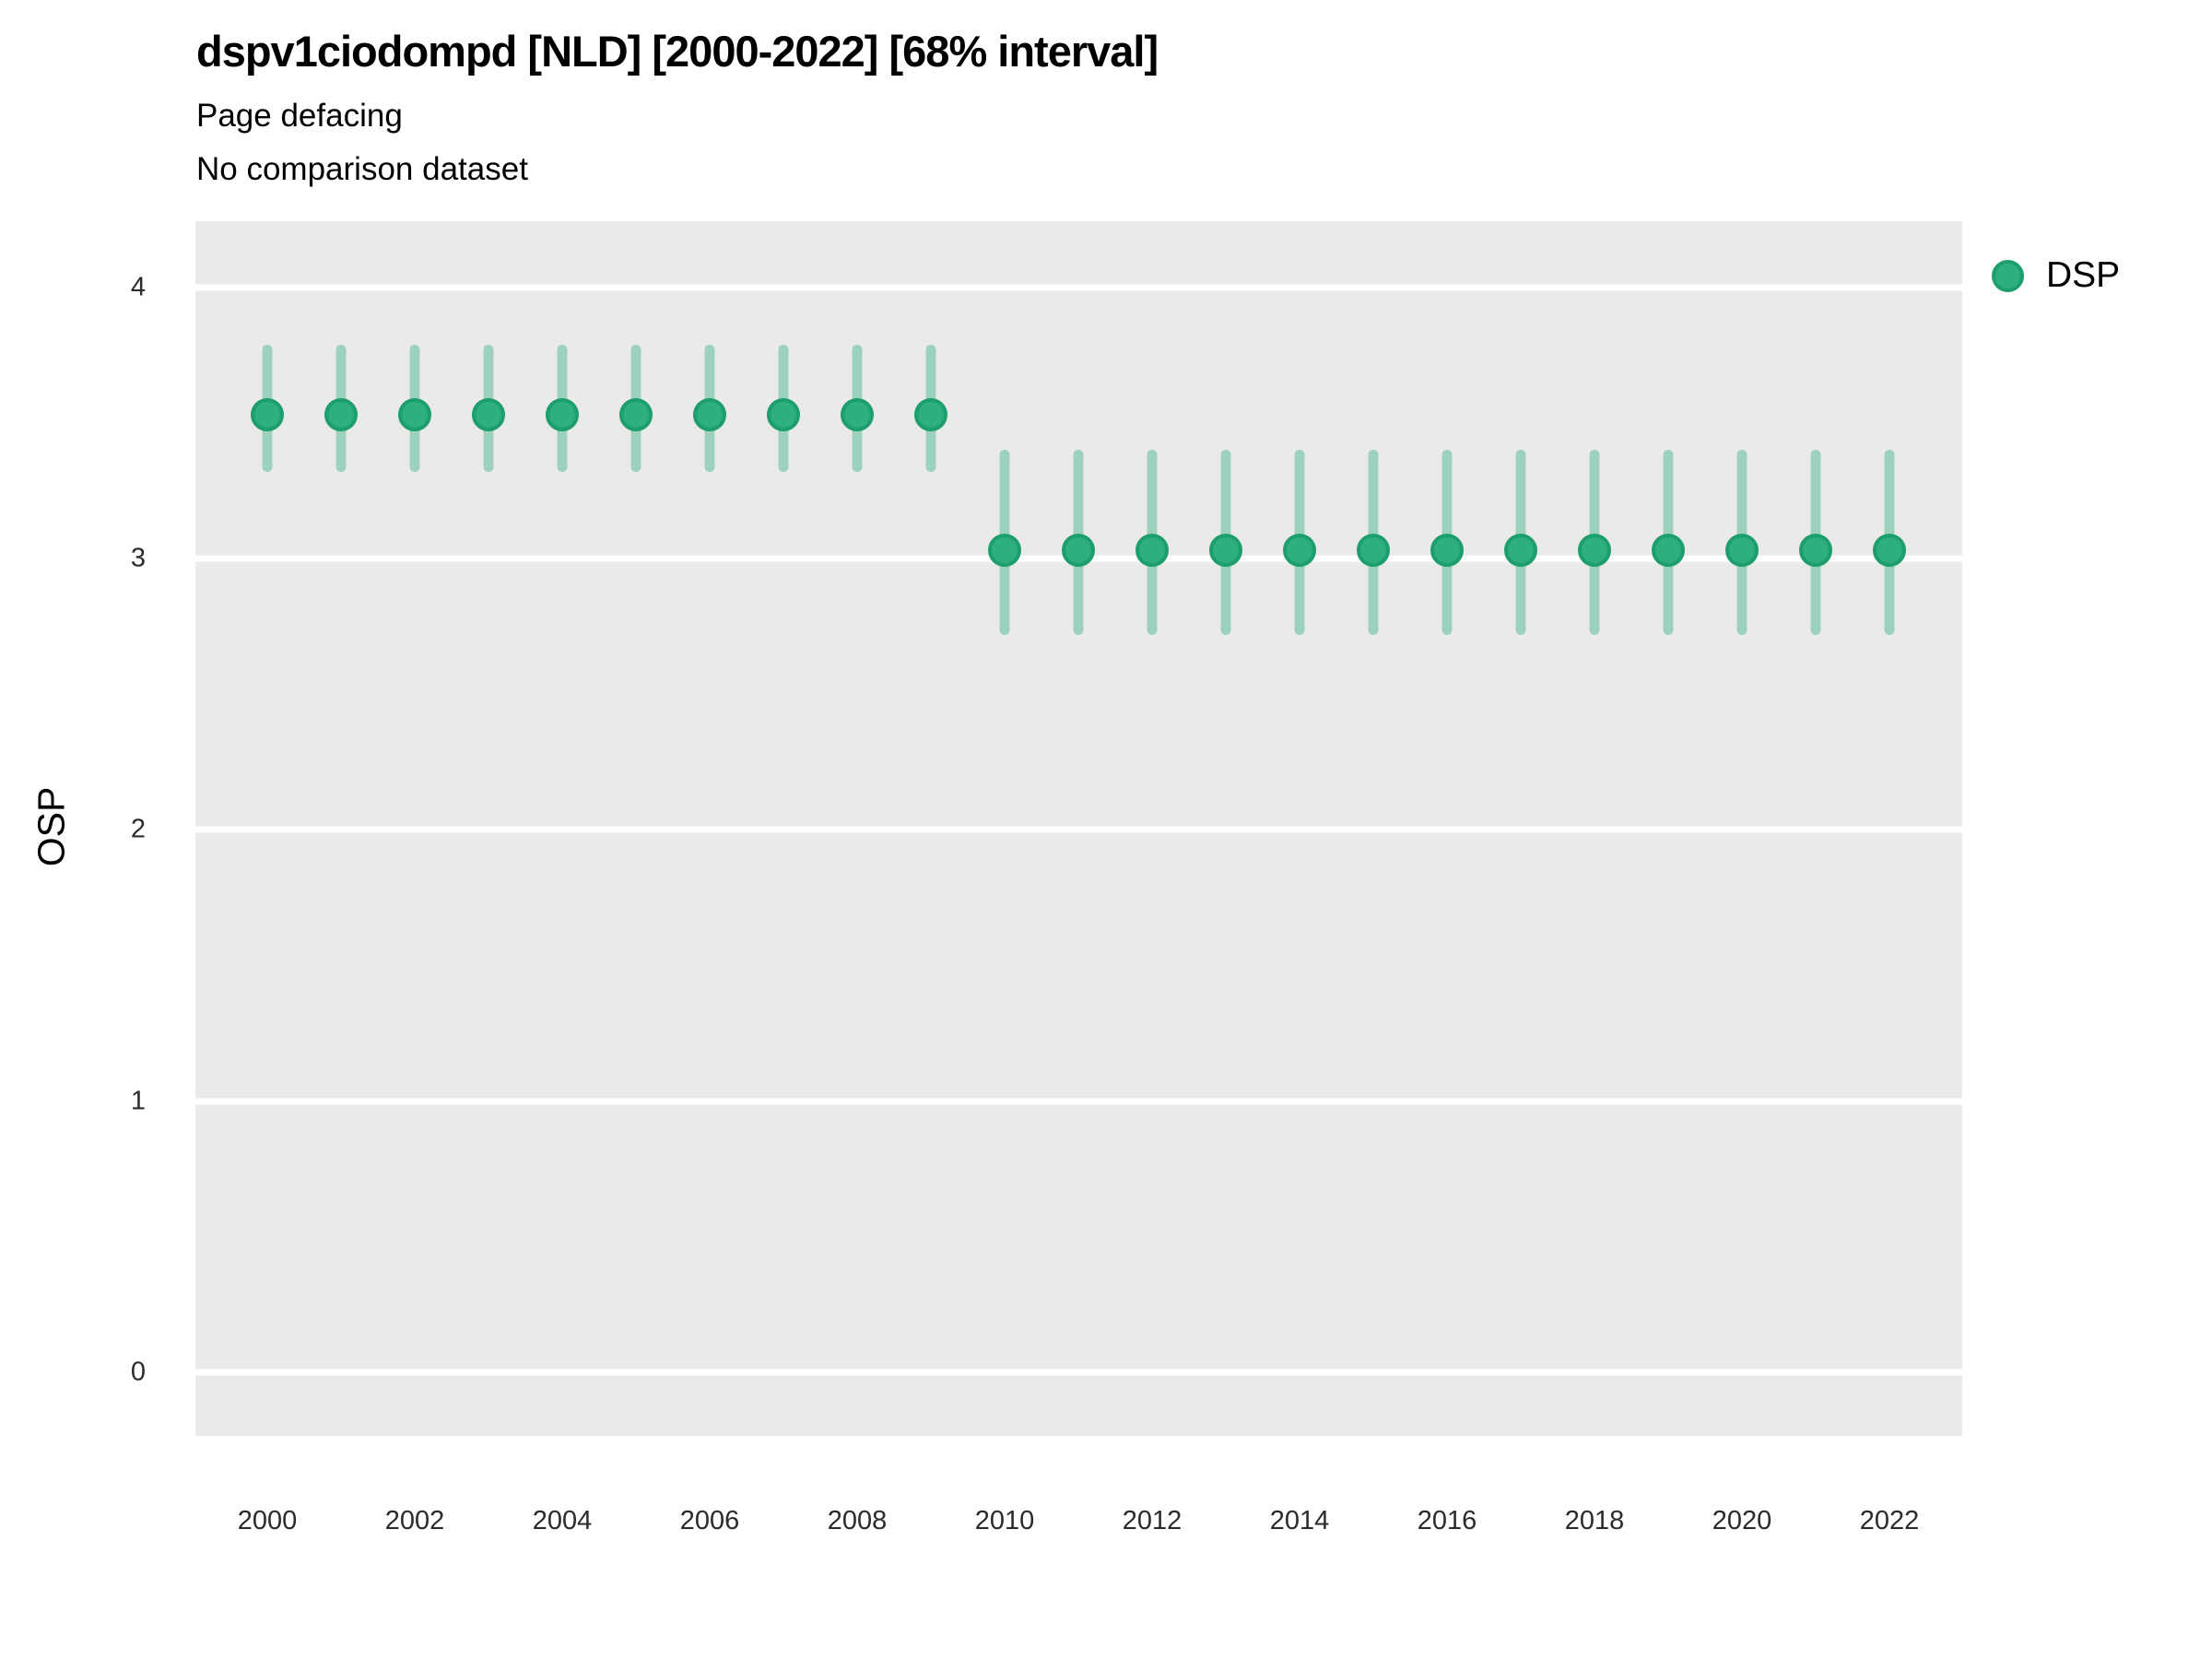  I want to click on x-tick-label-2012: 2012, so click(1152, 1520).